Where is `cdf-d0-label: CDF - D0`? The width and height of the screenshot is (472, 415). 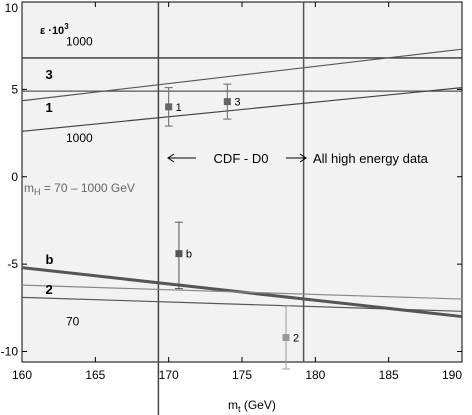 cdf-d0-label: CDF - D0 is located at coordinates (241, 158).